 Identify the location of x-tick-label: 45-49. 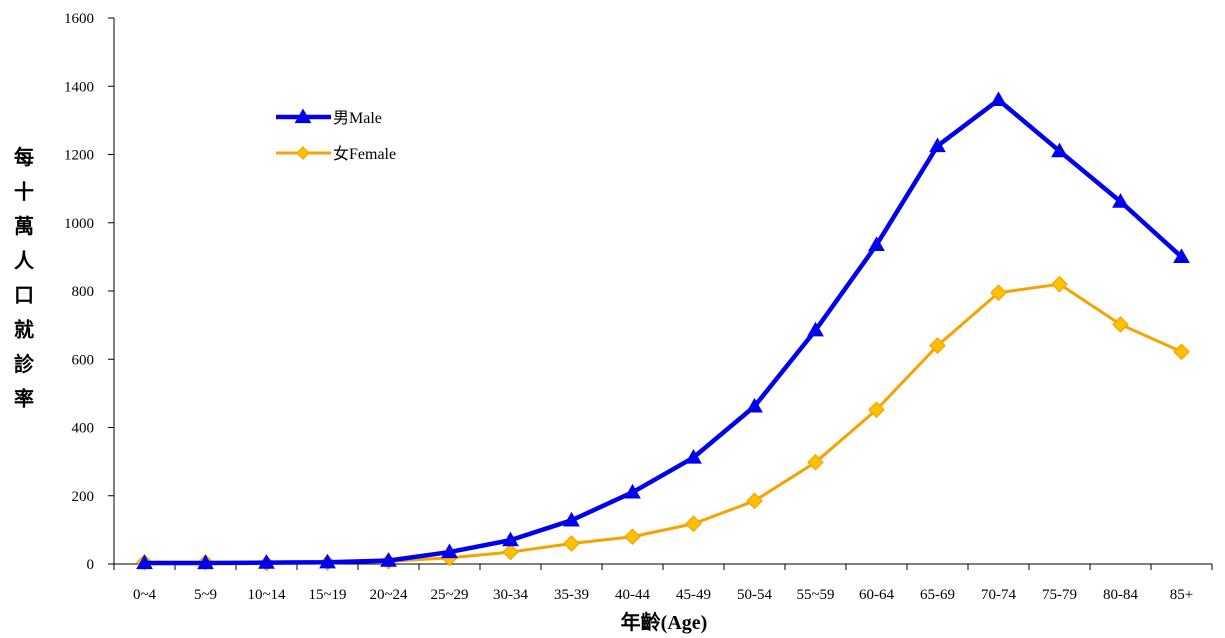
(693, 595).